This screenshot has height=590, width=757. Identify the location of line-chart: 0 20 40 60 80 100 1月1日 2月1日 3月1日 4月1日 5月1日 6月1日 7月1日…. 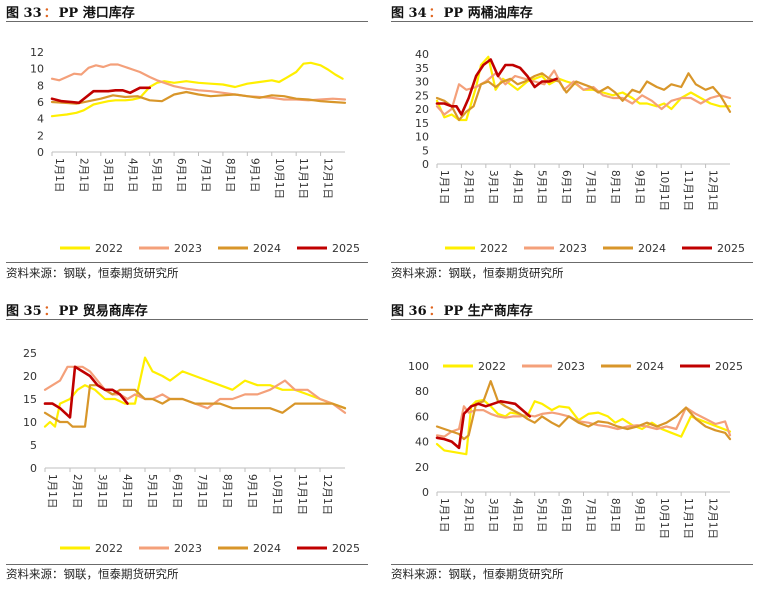
(575, 449).